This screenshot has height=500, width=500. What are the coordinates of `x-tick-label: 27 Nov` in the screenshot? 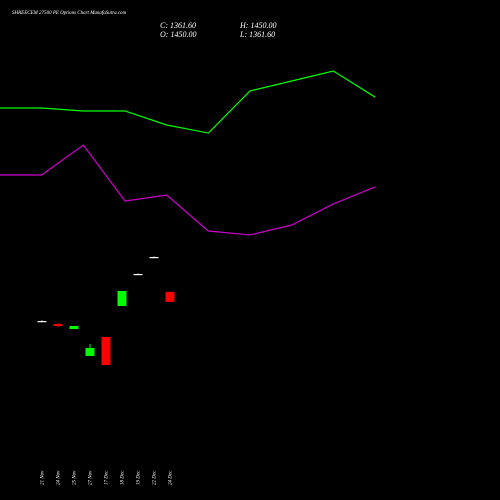 It's located at (91, 477).